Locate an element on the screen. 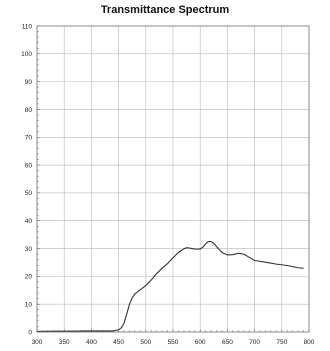 The width and height of the screenshot is (330, 351). y-tick-label: 60 is located at coordinates (29, 165).